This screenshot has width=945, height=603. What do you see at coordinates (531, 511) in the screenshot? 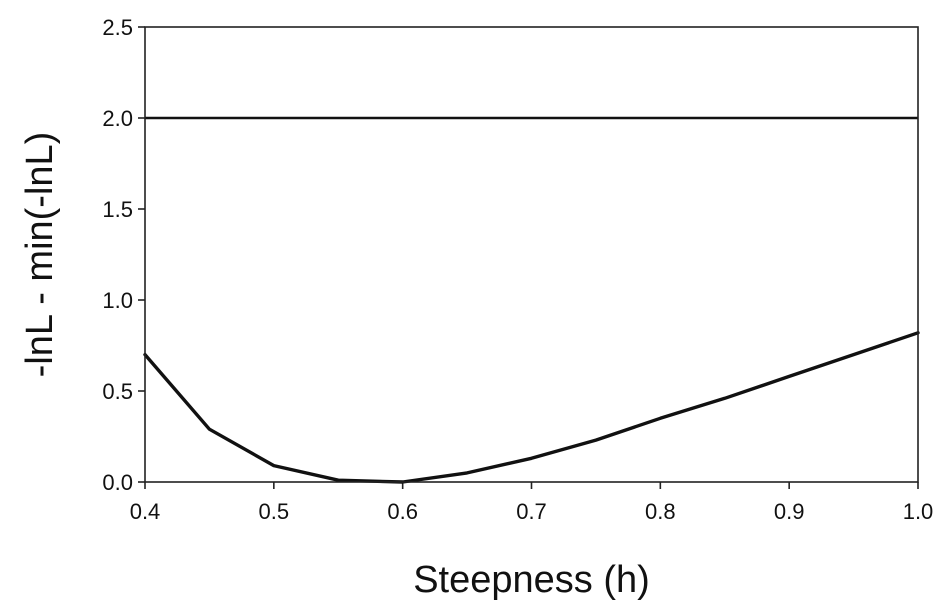
I see `x-tick-label: 0.7` at bounding box center [531, 511].